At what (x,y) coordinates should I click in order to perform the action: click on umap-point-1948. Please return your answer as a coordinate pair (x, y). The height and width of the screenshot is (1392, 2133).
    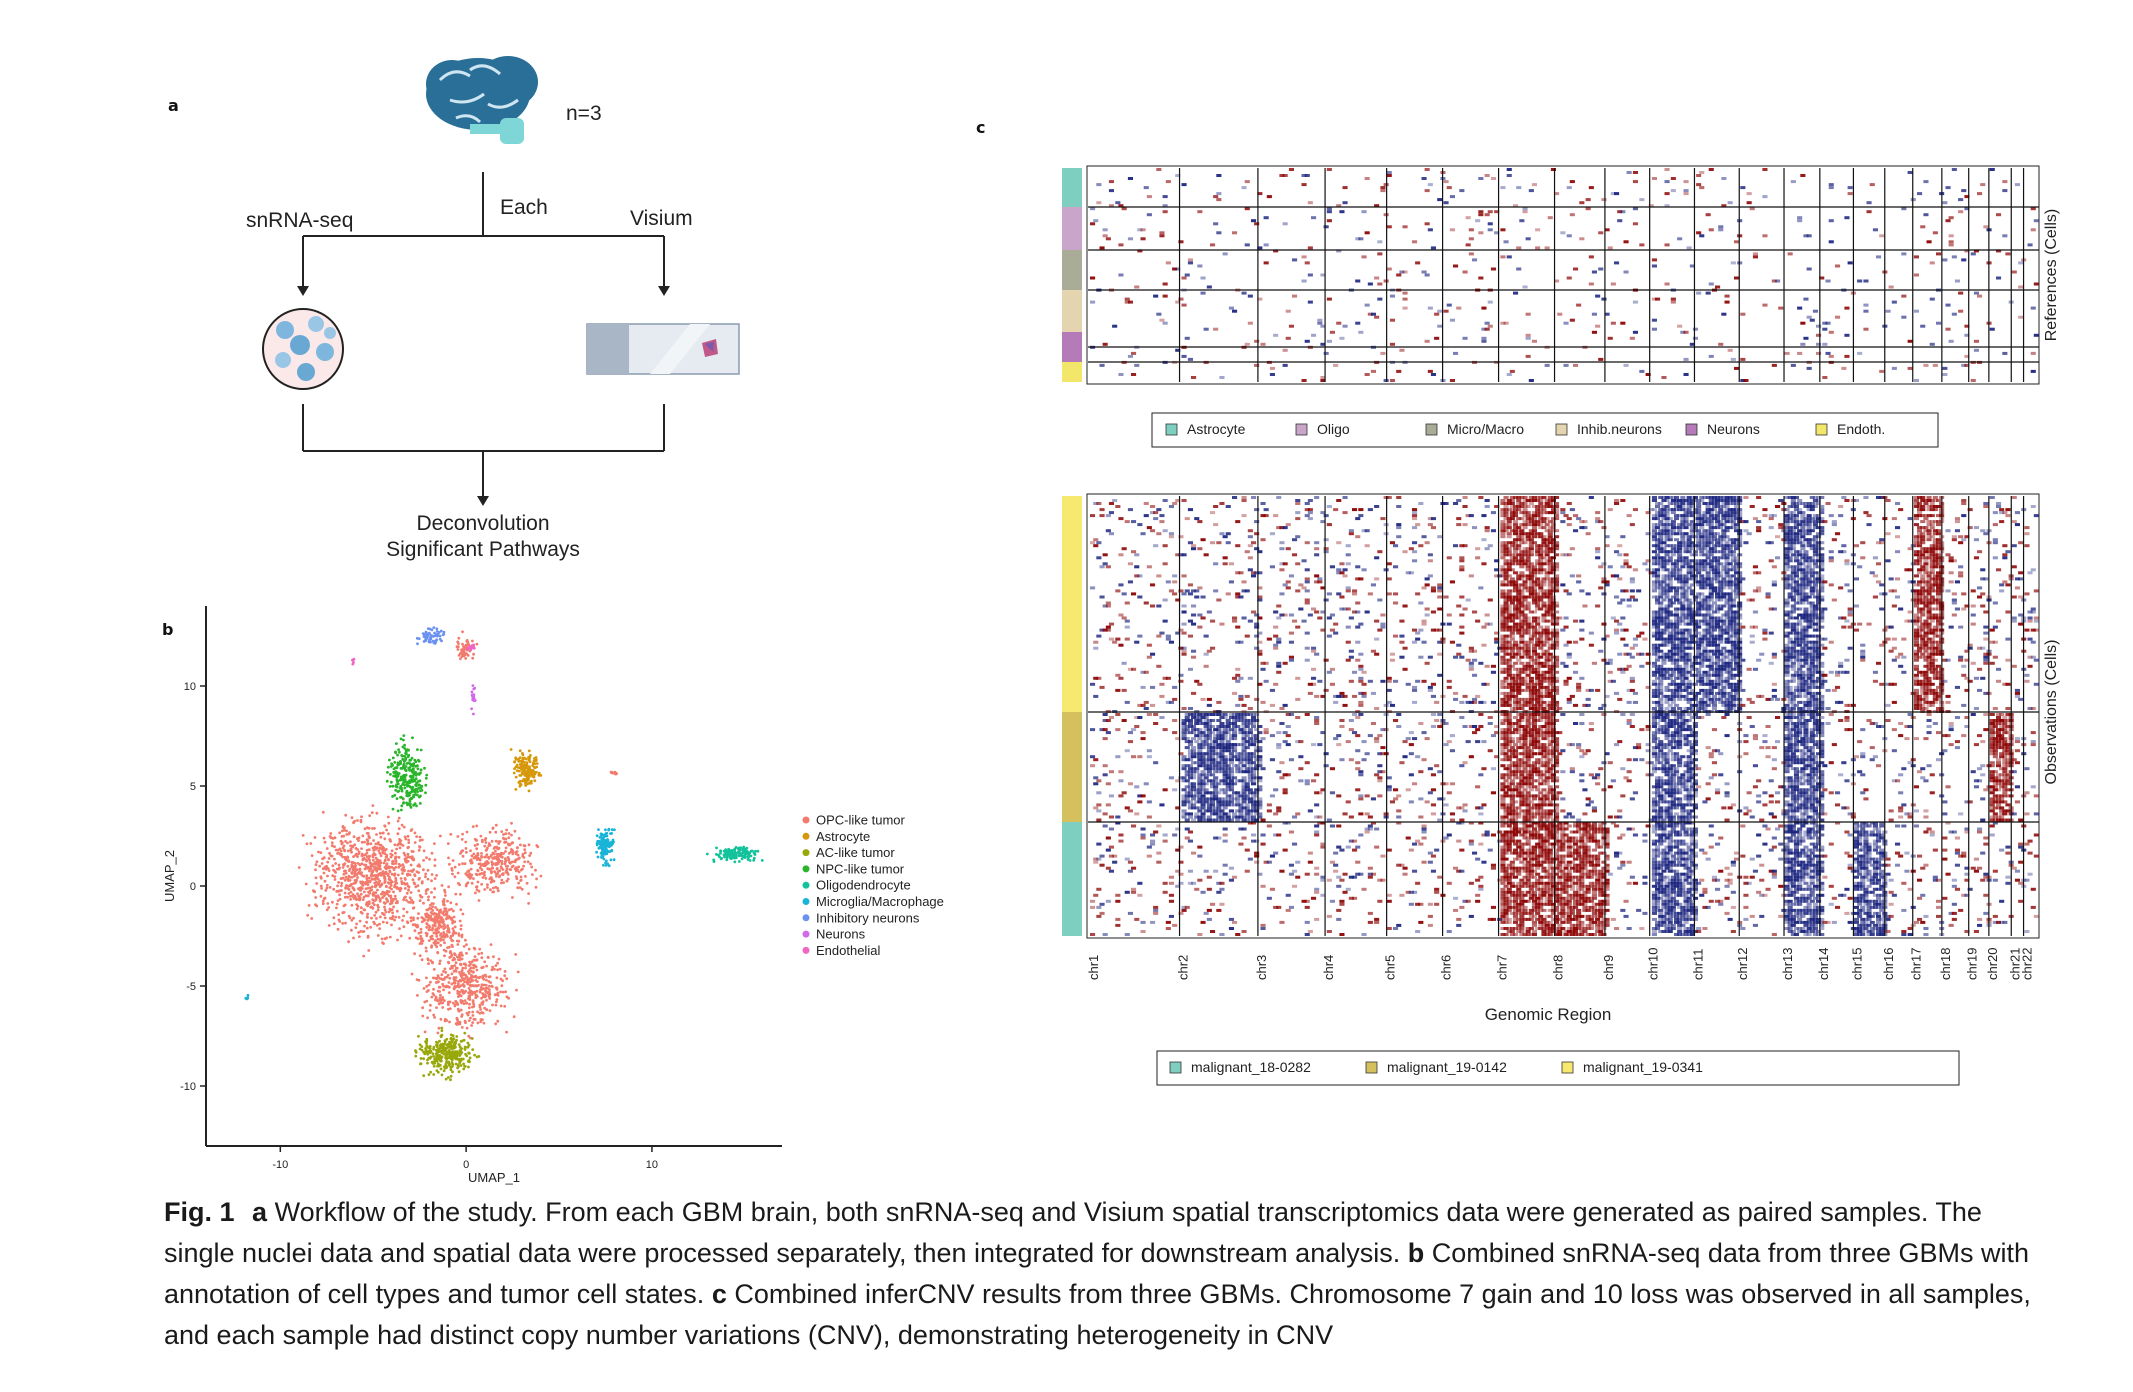
    Looking at the image, I should click on (440, 921).